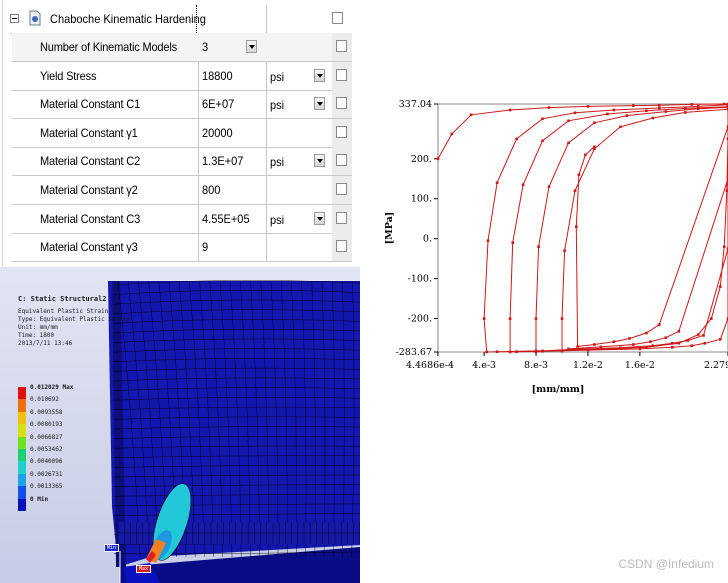 The image size is (728, 583). I want to click on property-label: Material Constant γ1, so click(89, 132).